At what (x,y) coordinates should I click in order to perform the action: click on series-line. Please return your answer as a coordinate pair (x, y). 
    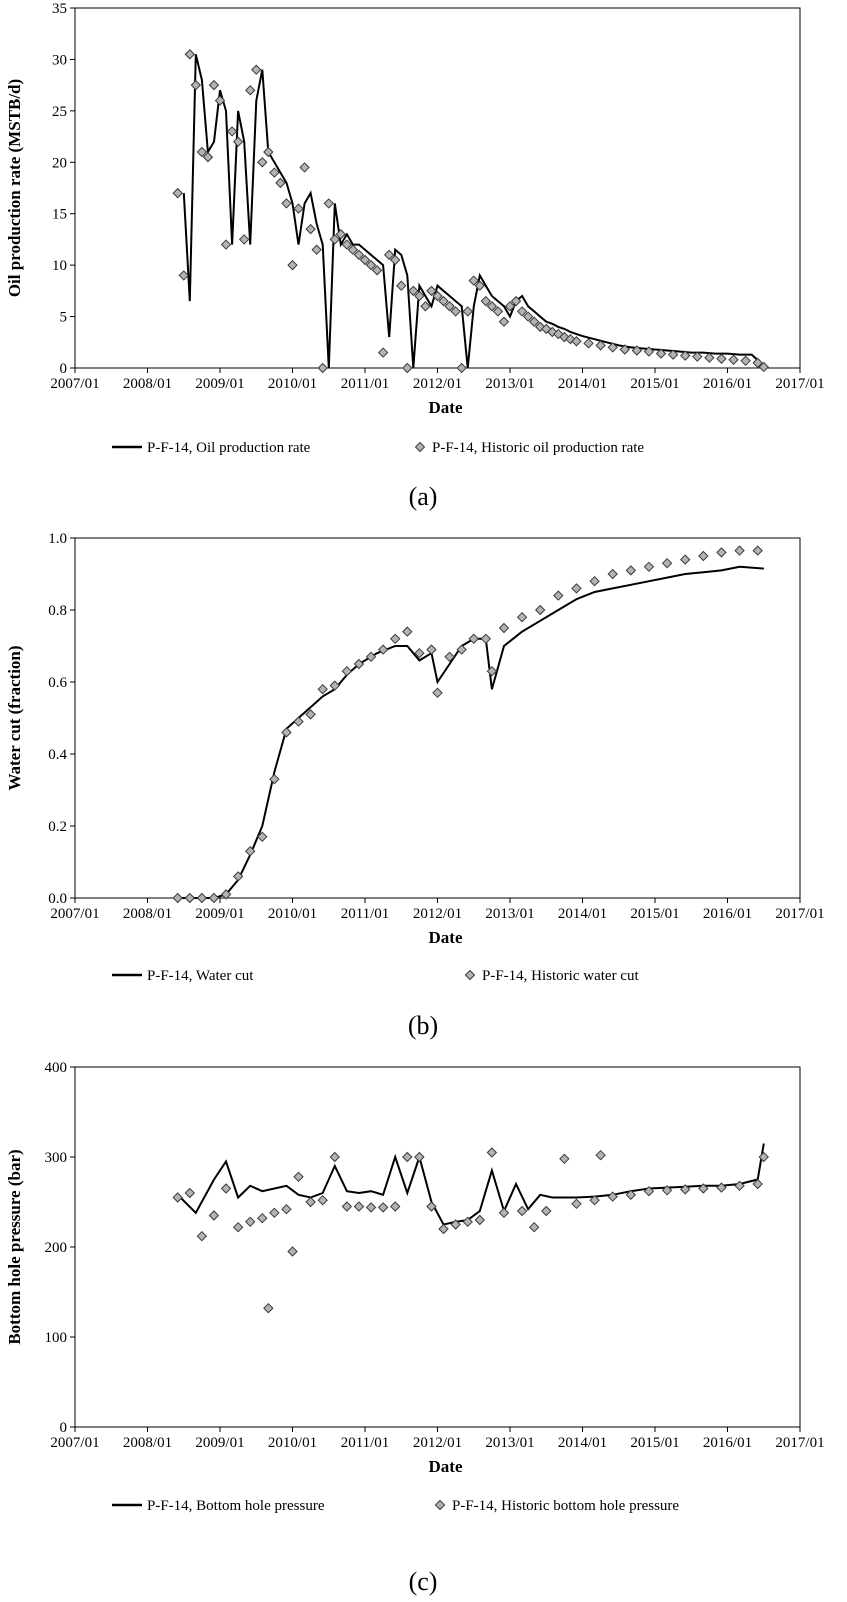
    Looking at the image, I should click on (473, 211).